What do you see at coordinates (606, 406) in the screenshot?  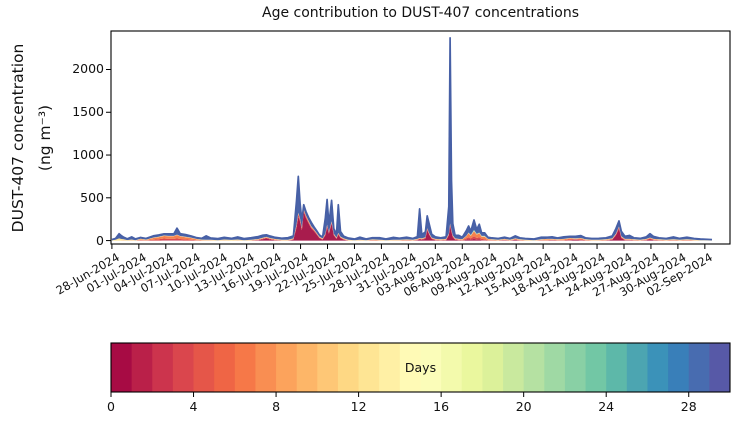 I see `colorbar-tick-label: 24` at bounding box center [606, 406].